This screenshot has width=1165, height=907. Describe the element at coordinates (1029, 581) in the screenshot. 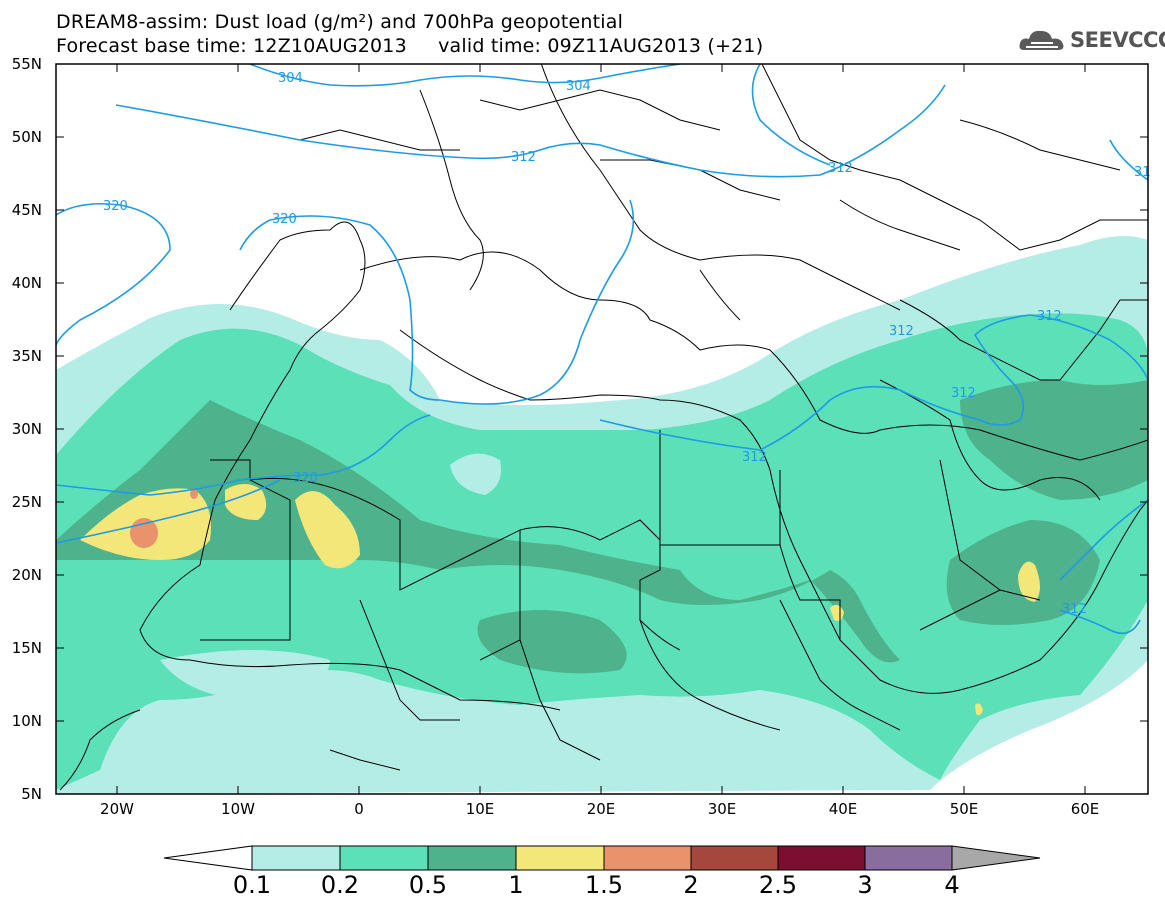

I see `dust-zone-1-arabia` at that location.